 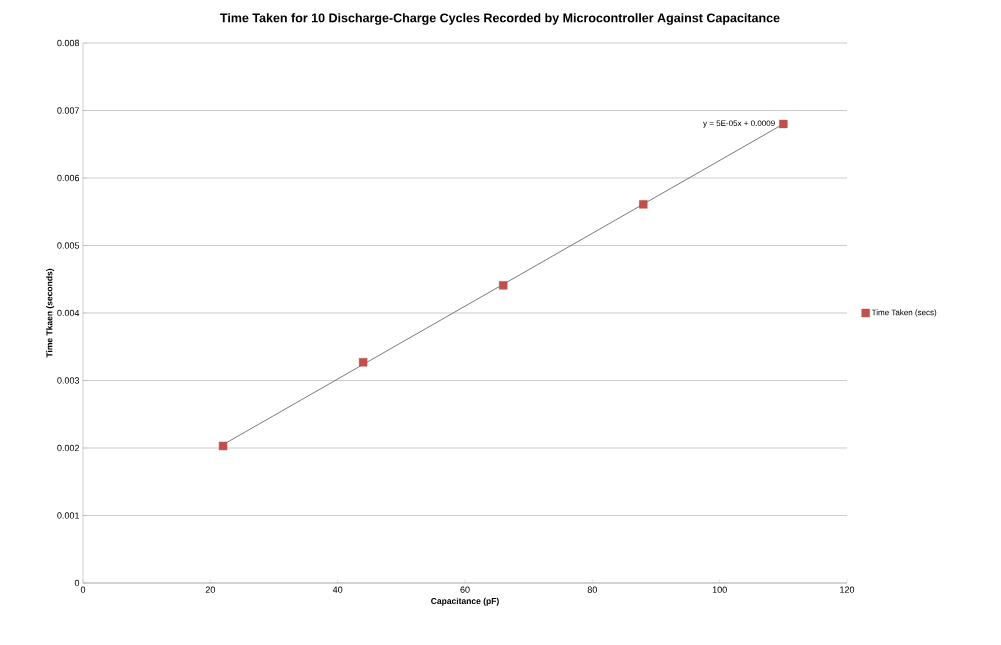 What do you see at coordinates (904, 313) in the screenshot?
I see `legend-label: Time Taken (secs)` at bounding box center [904, 313].